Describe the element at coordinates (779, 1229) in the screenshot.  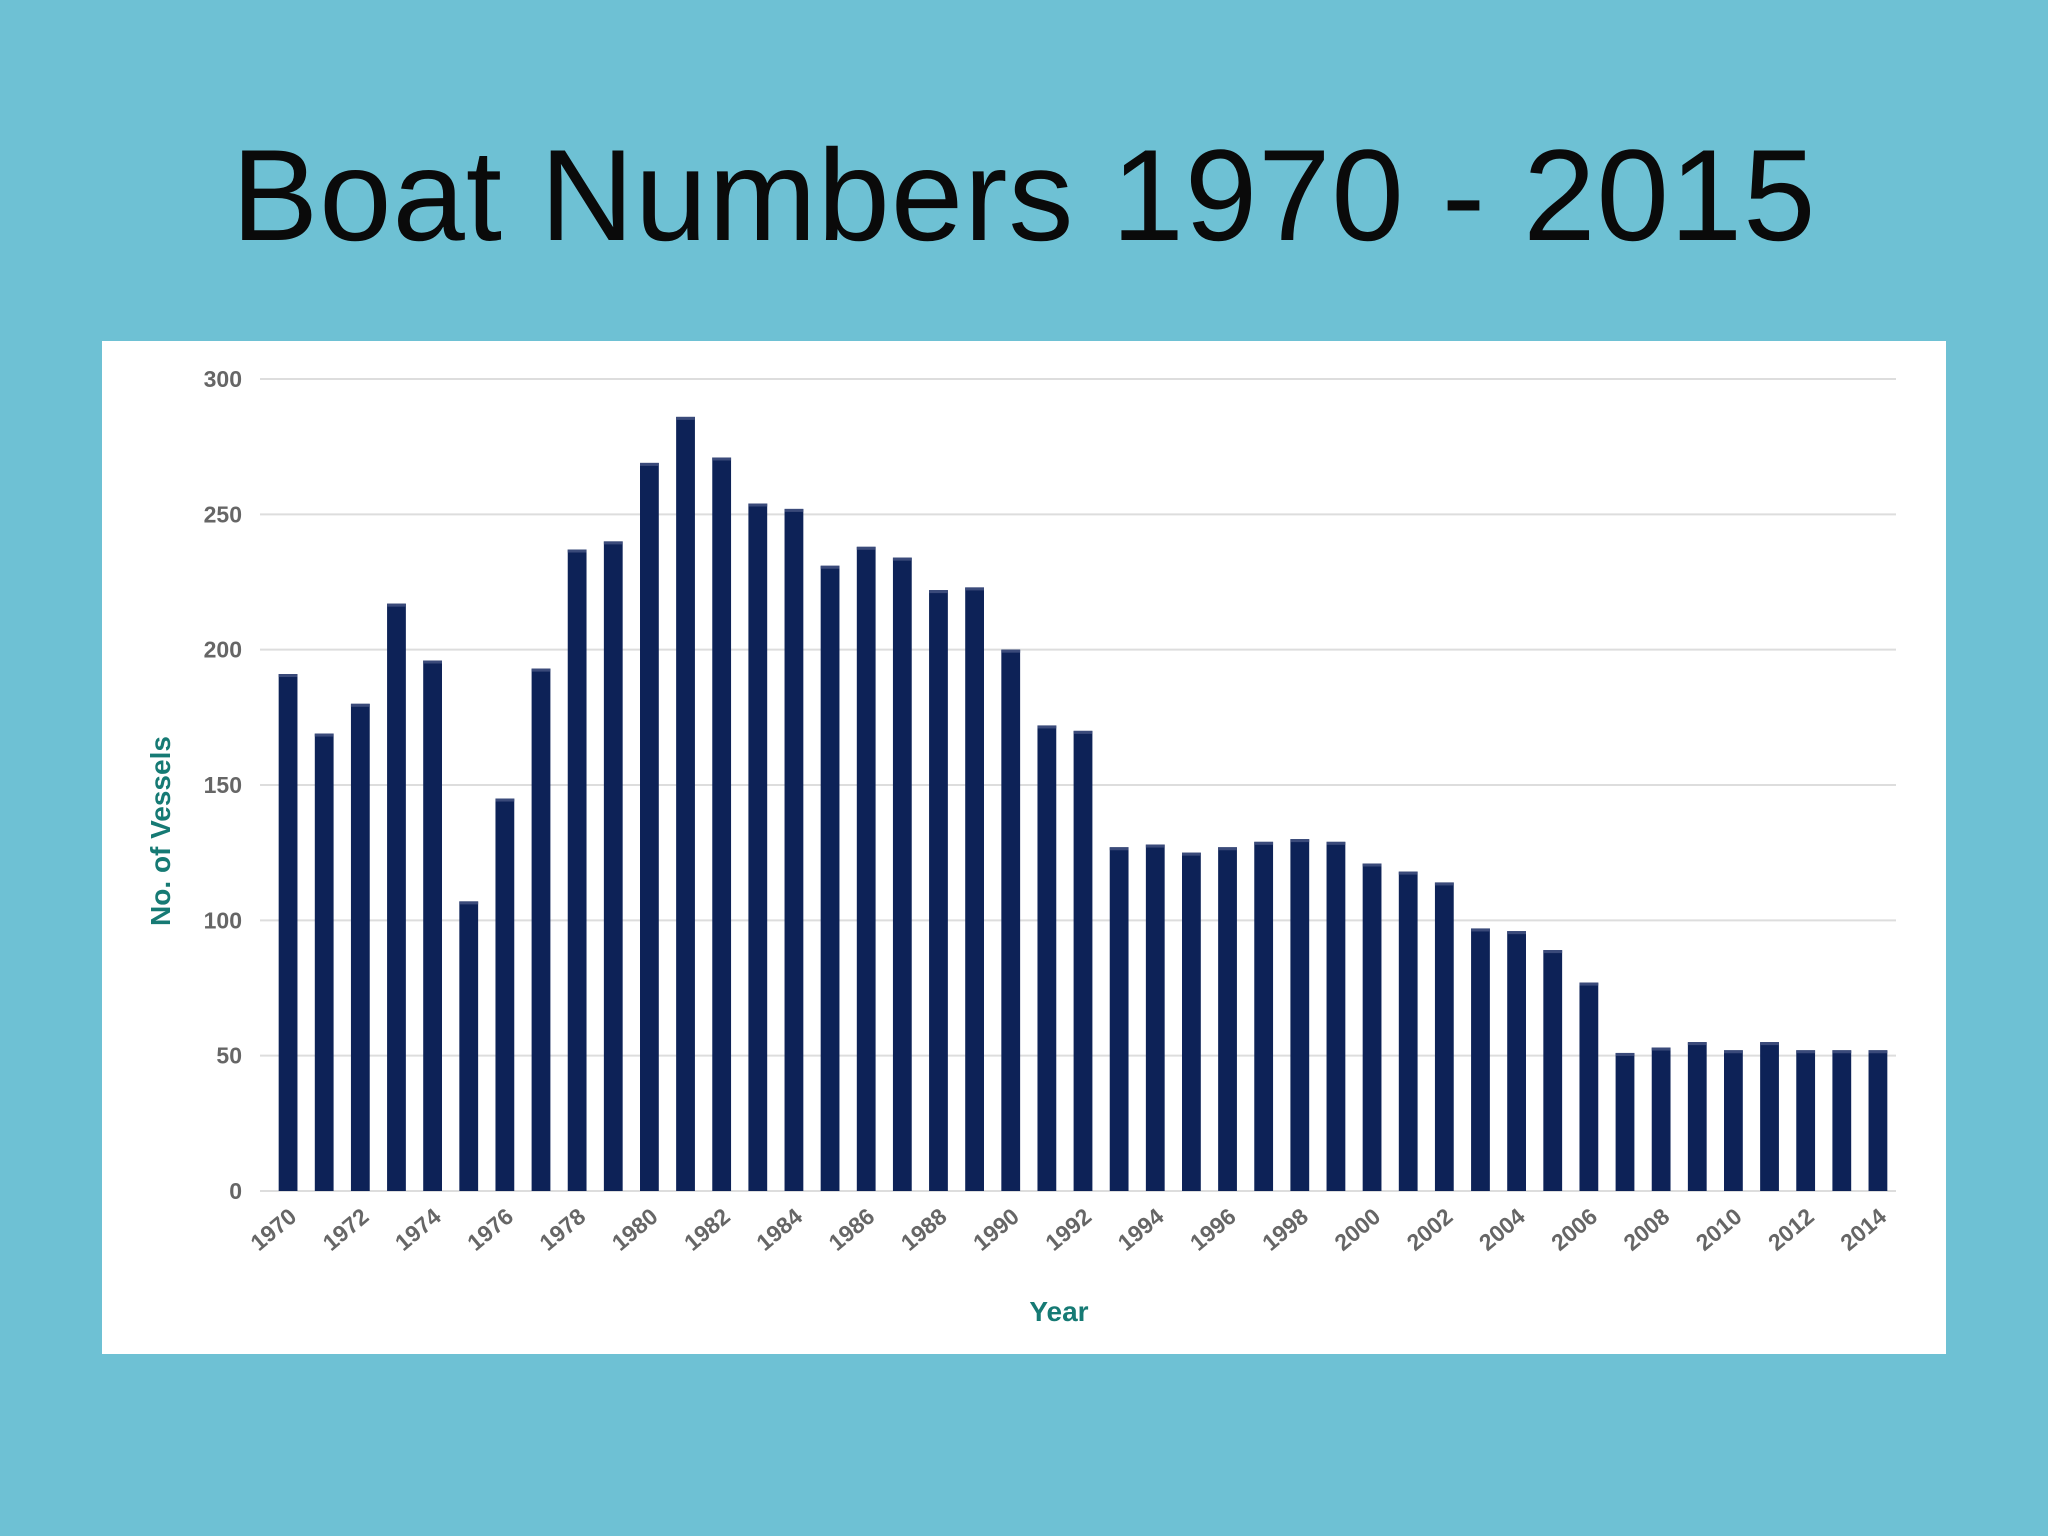
I see `x-tick-label: 1984` at that location.